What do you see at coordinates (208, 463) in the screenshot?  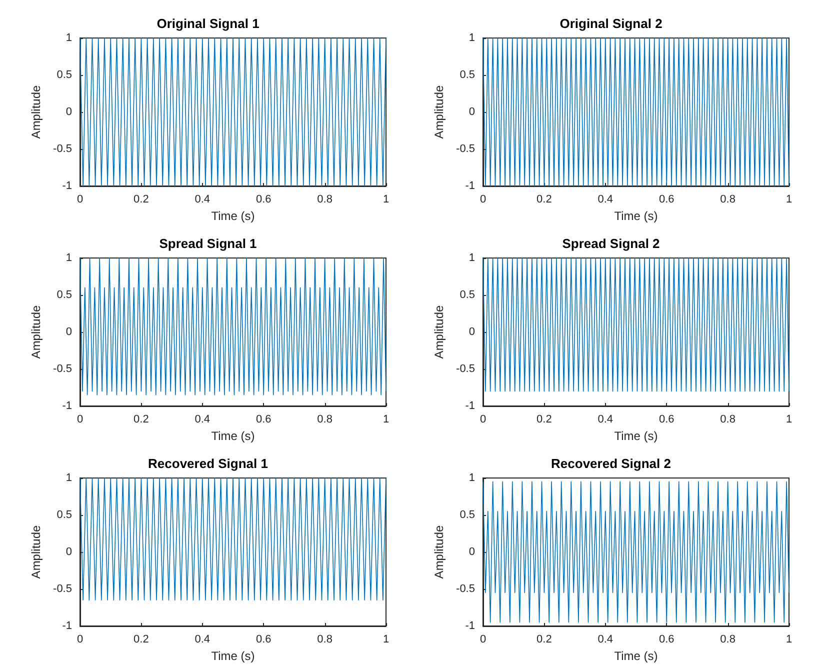 I see `chart-title: Recovered Signal 1` at bounding box center [208, 463].